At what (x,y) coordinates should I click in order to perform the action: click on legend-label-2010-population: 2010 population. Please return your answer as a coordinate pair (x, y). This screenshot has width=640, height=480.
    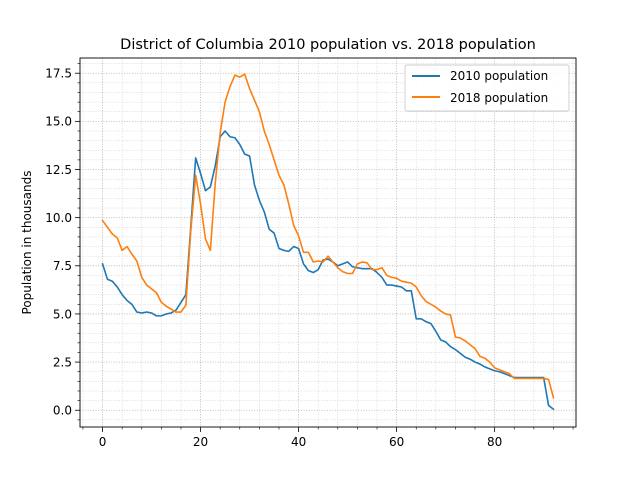
    Looking at the image, I should click on (499, 76).